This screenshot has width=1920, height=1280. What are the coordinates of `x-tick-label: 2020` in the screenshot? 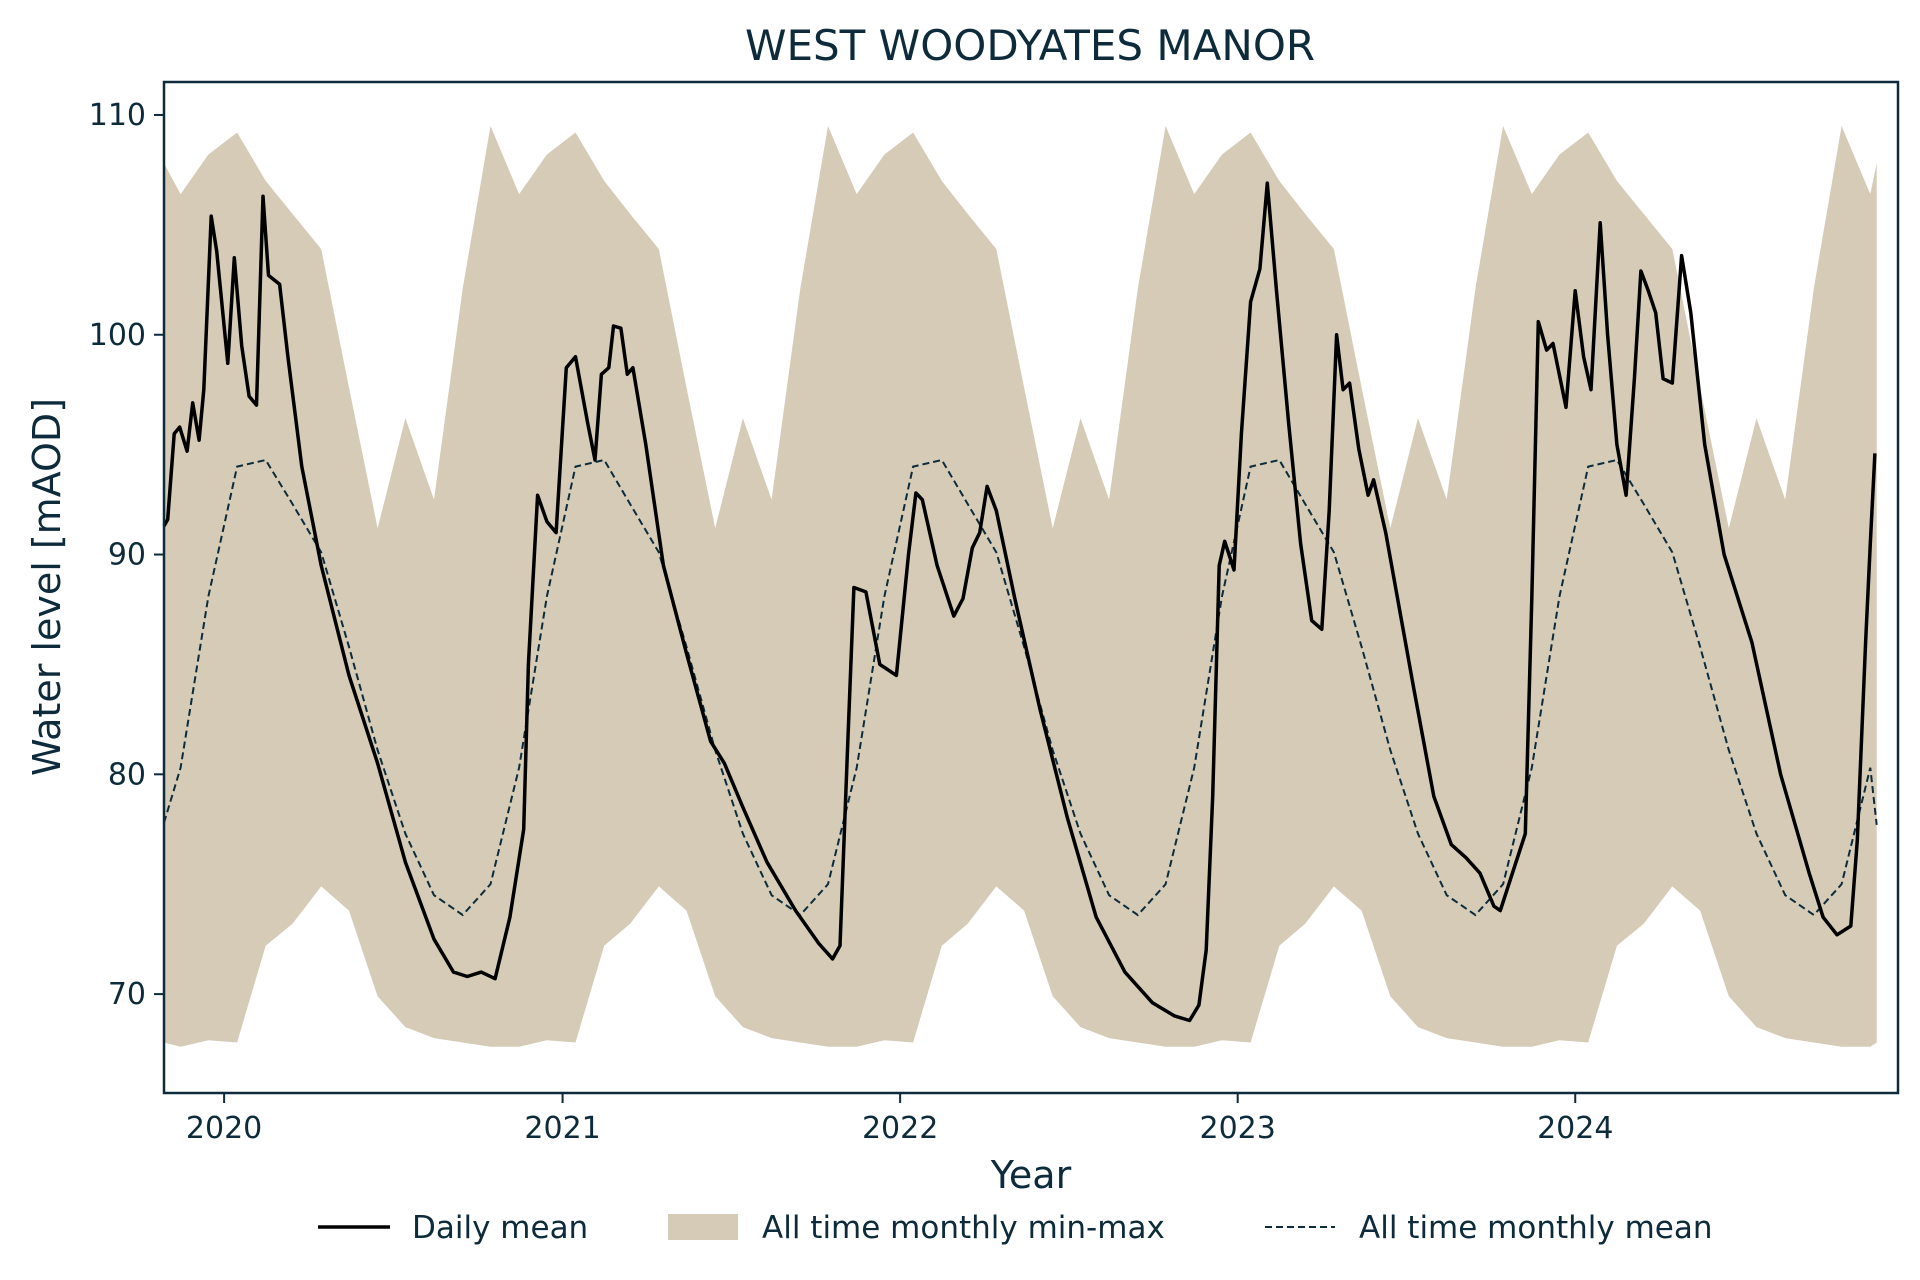 It's located at (224, 1128).